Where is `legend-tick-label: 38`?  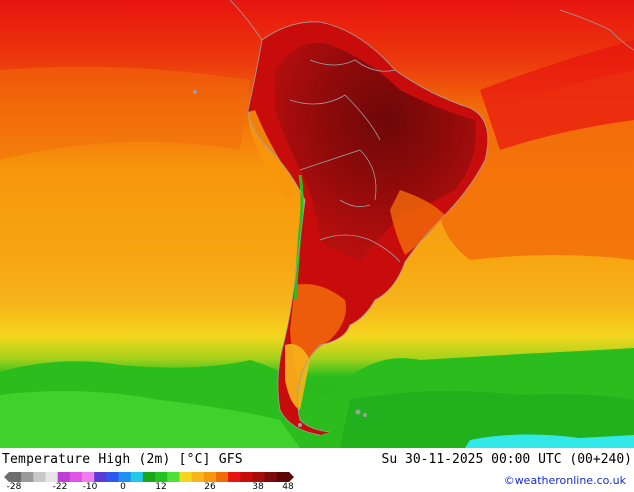
legend-tick-label: 38 is located at coordinates (258, 487).